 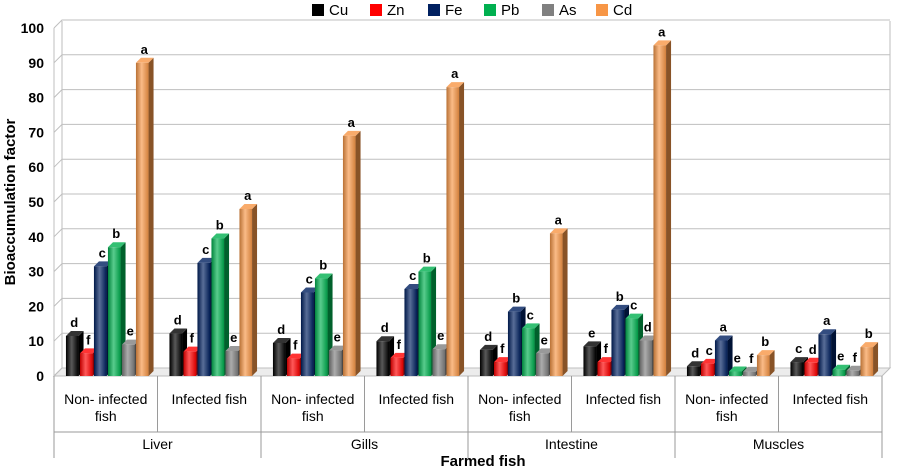 What do you see at coordinates (36, 237) in the screenshot?
I see `y-tick-label: 40` at bounding box center [36, 237].